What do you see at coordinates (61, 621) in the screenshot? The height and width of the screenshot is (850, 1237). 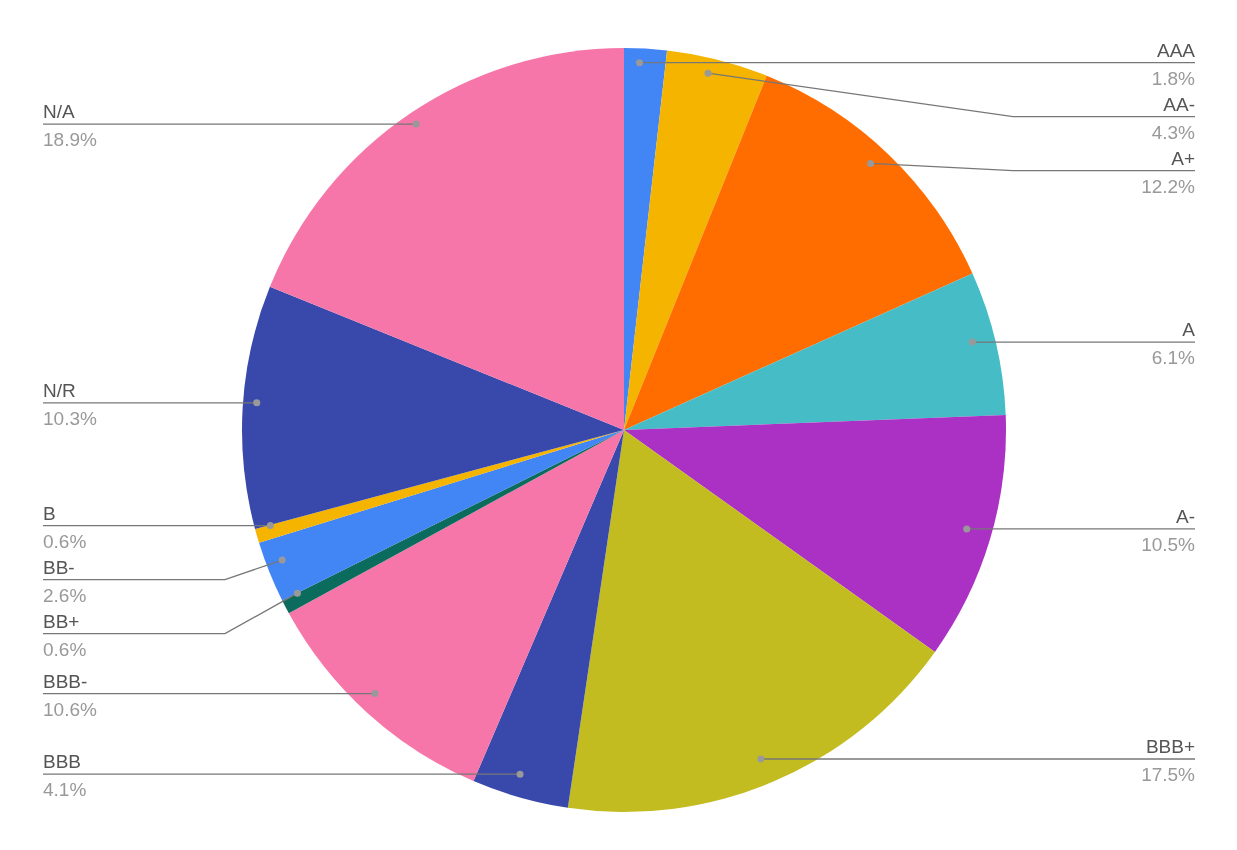 I see `slice-label: BB+` at bounding box center [61, 621].